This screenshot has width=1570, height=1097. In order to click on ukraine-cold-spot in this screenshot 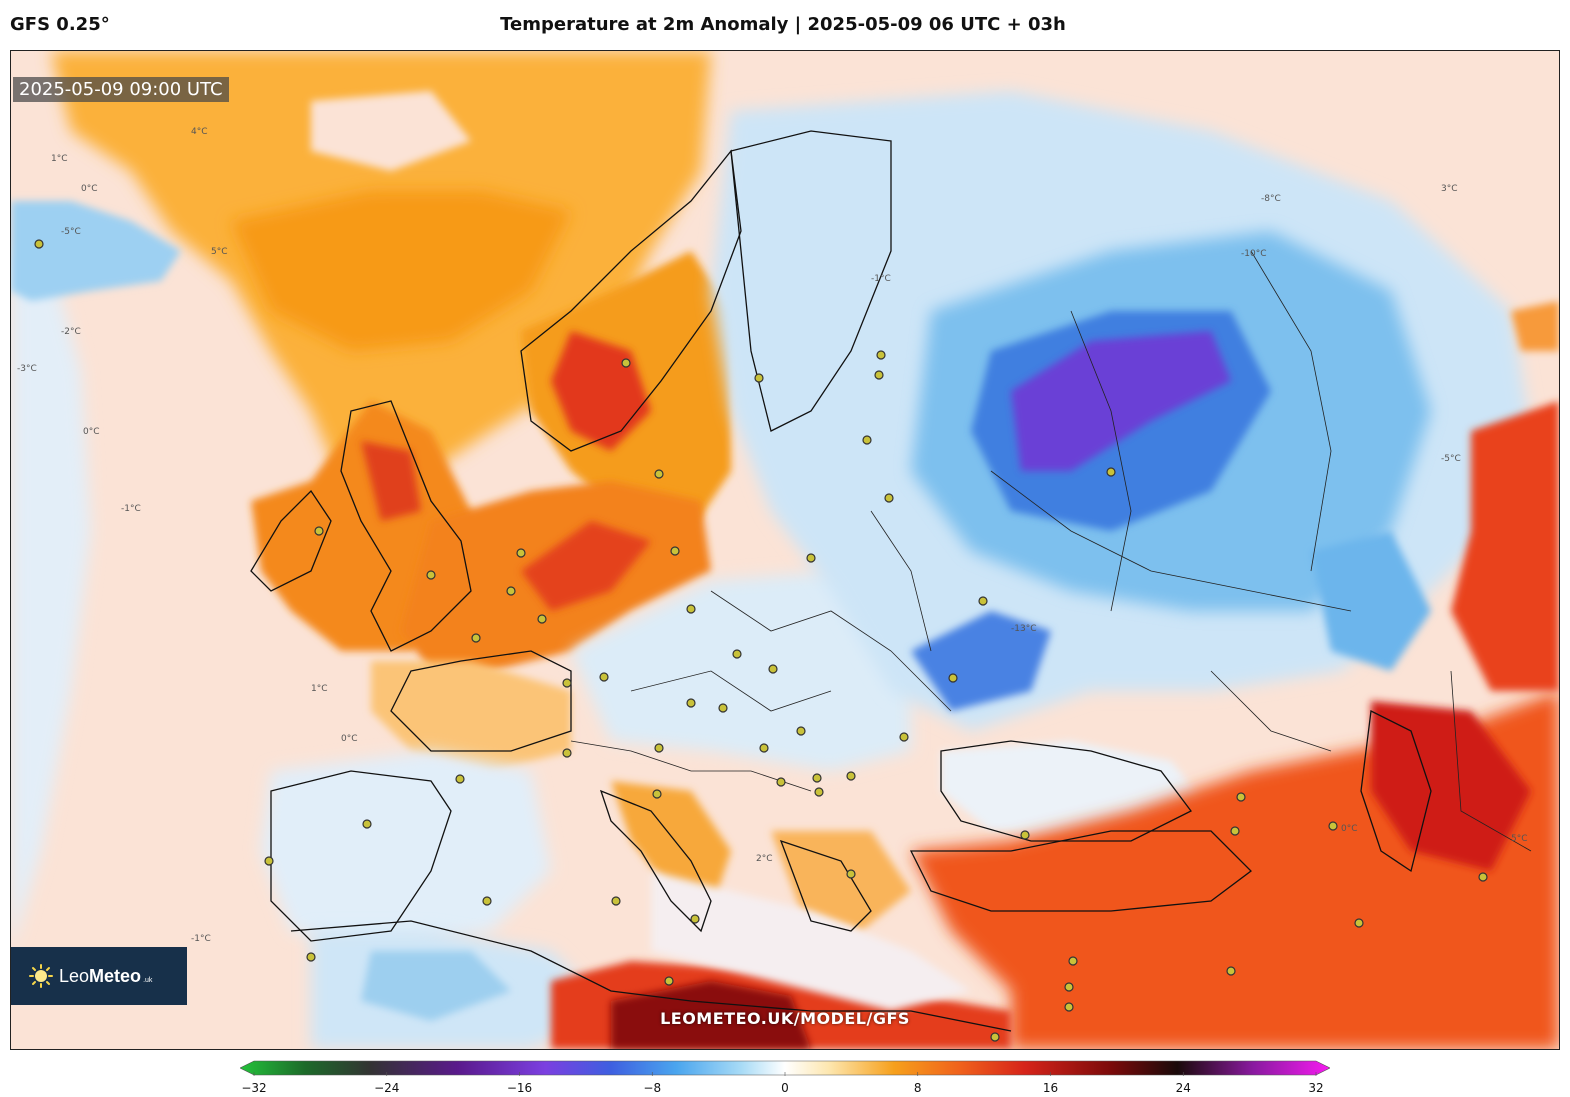, I will do `click(981, 661)`.